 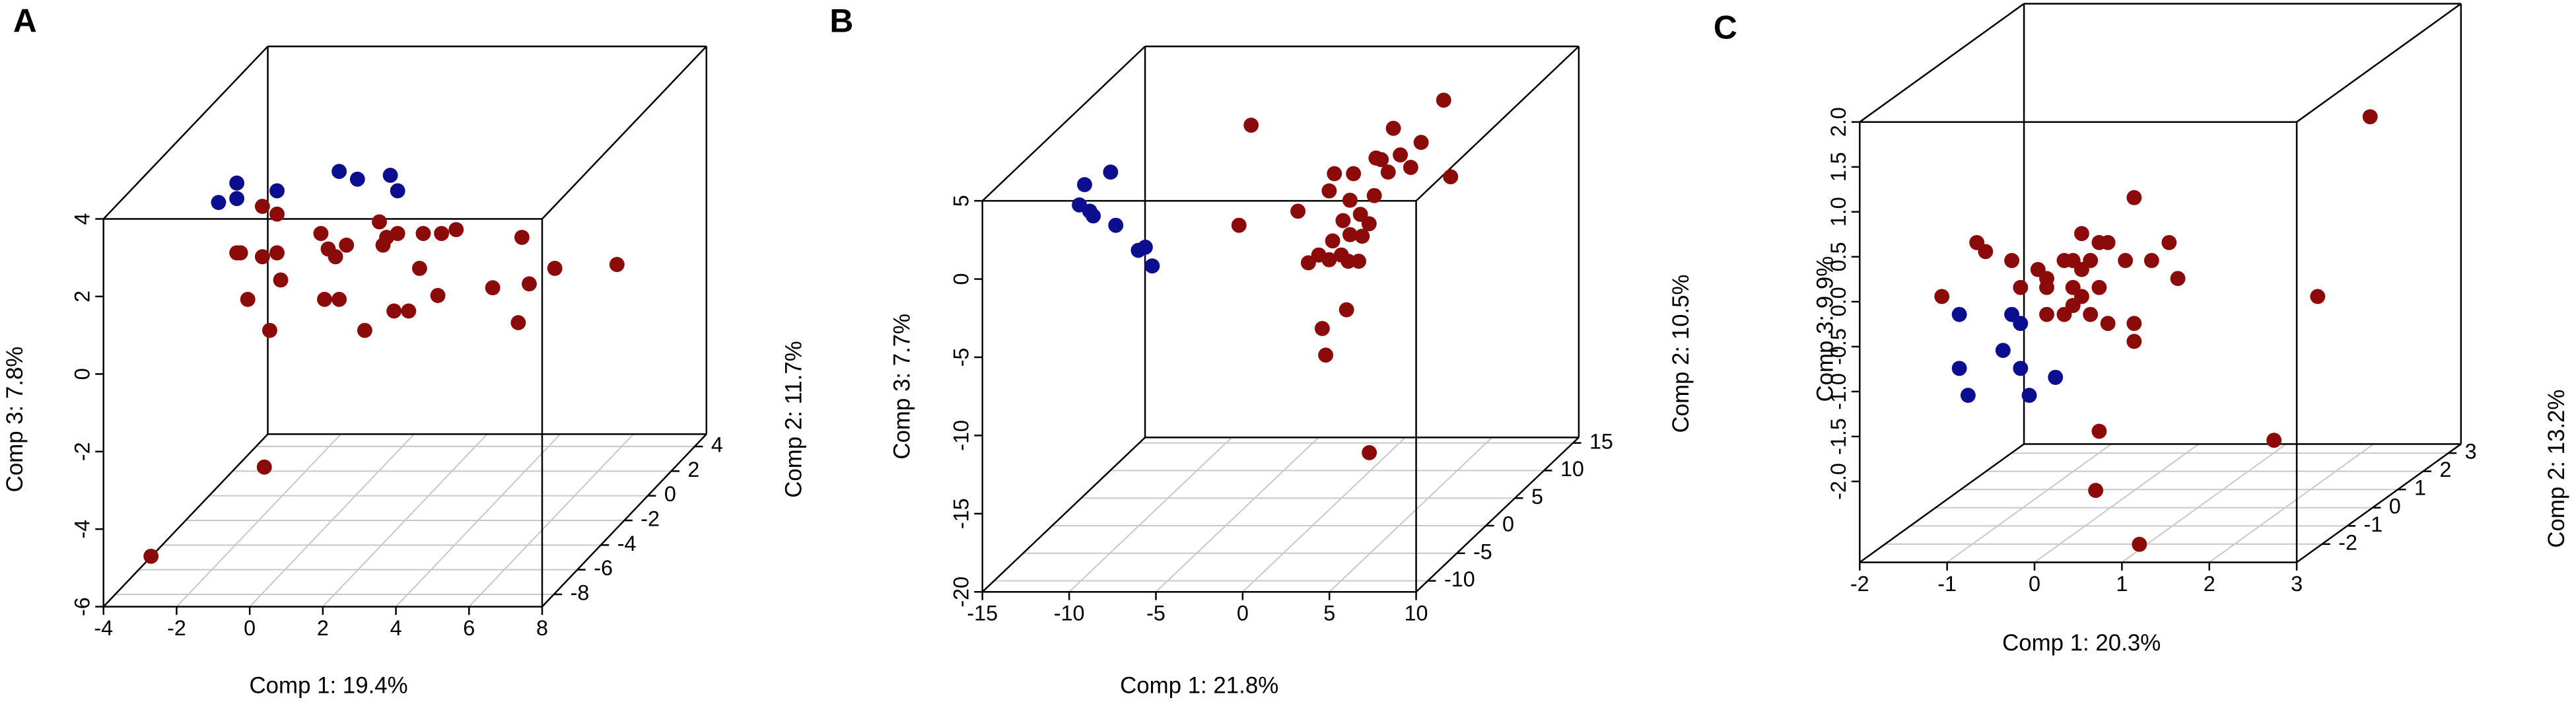 What do you see at coordinates (1839, 481) in the screenshot?
I see `z-tick-label: -2.0` at bounding box center [1839, 481].